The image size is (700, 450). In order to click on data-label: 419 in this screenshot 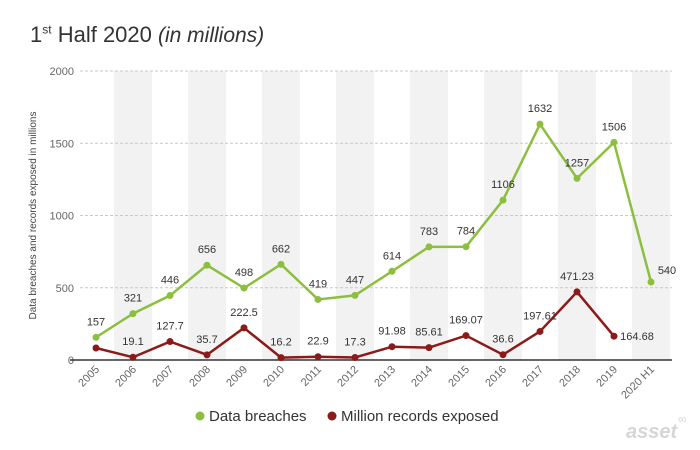, I will do `click(318, 284)`.